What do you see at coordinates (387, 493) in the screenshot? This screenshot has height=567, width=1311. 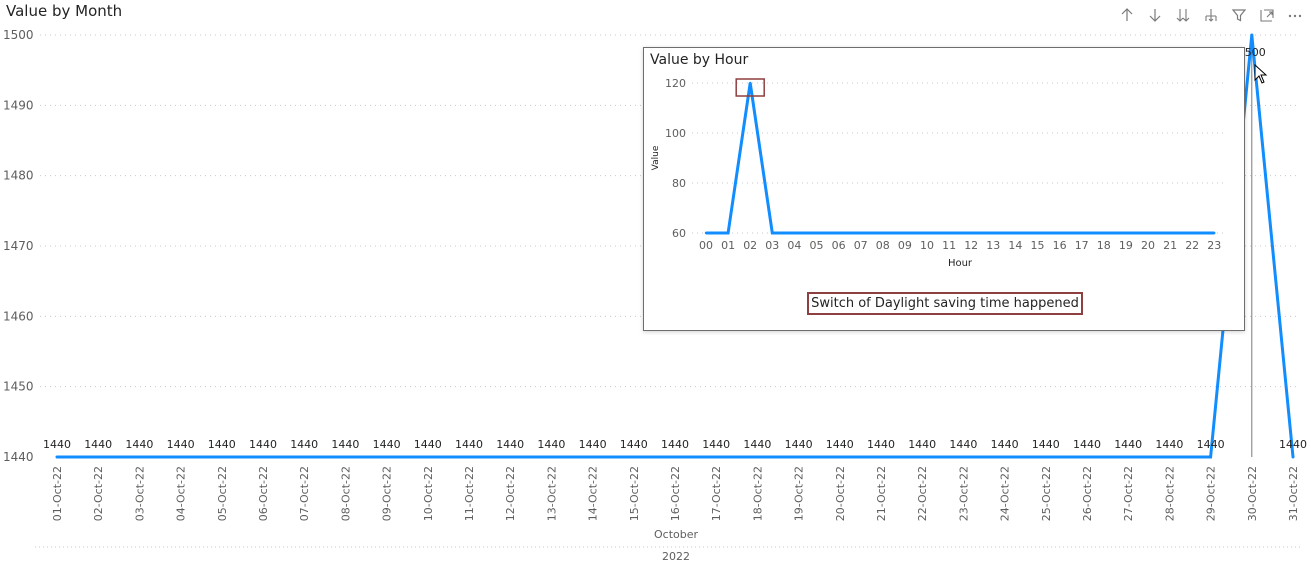 I see `x-tick-label: 09-Oct-22` at bounding box center [387, 493].